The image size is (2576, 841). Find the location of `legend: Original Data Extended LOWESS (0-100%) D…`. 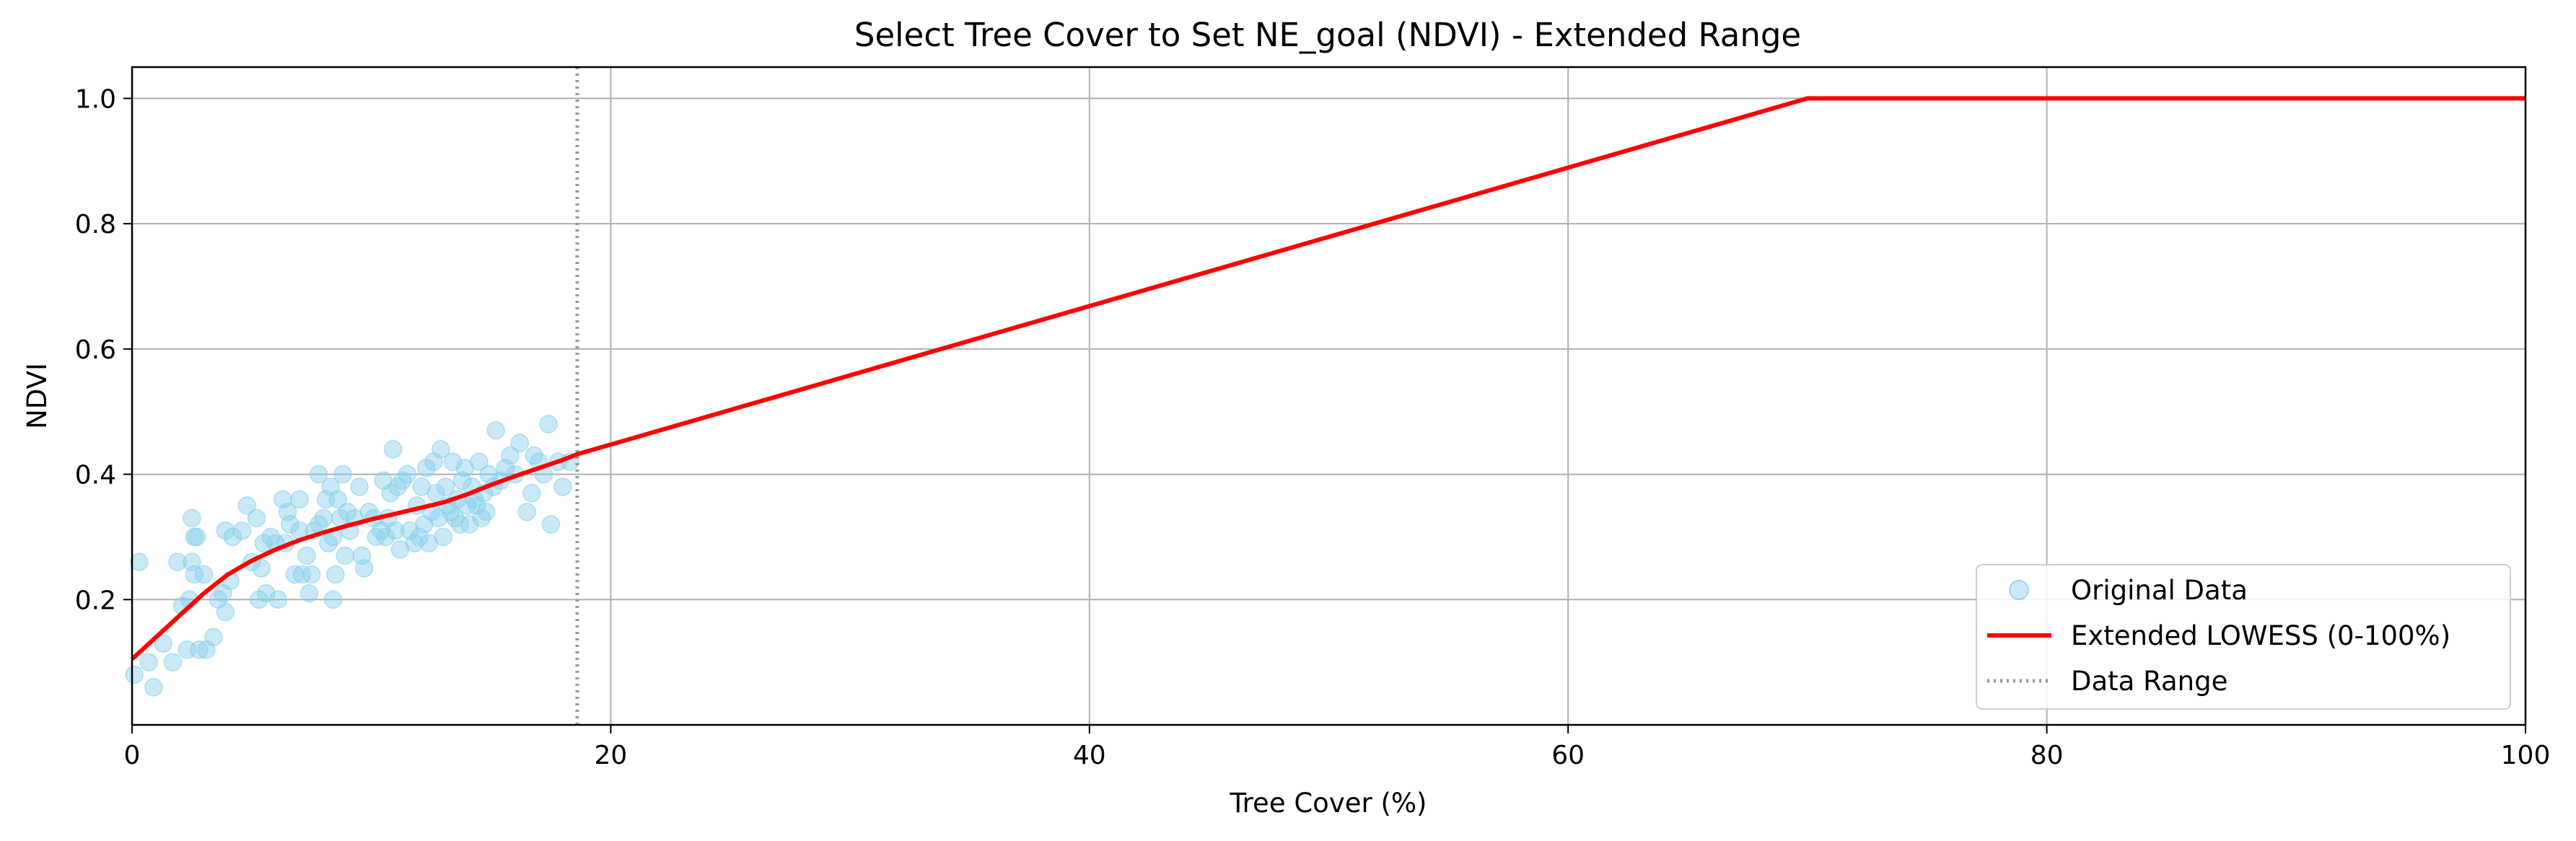

legend: Original Data Extended LOWESS (0-100%) D… is located at coordinates (2243, 637).